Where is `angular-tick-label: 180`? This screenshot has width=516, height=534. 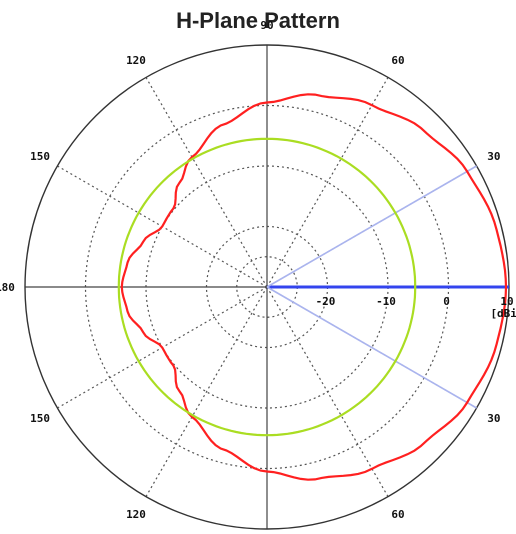
angular-tick-label: 180 is located at coordinates (7, 287).